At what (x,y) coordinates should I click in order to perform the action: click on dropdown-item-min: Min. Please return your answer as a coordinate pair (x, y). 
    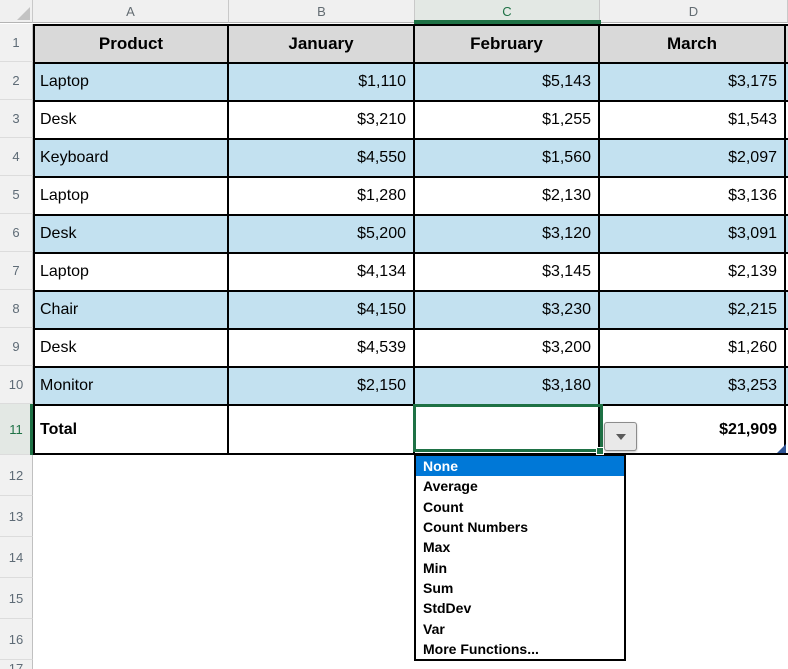
    Looking at the image, I should click on (435, 567).